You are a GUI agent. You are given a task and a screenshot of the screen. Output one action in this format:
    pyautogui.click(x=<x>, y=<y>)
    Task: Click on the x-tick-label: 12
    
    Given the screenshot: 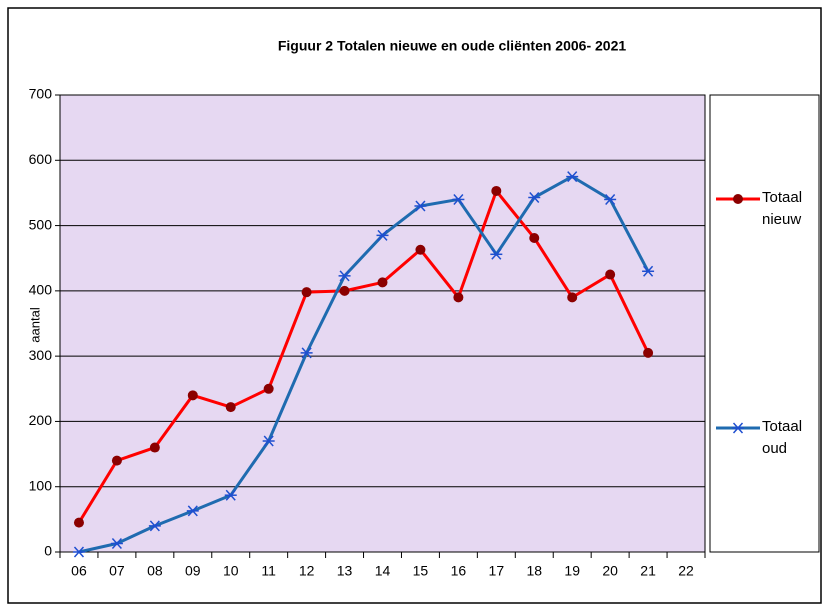 What is the action you would take?
    pyautogui.click(x=307, y=571)
    